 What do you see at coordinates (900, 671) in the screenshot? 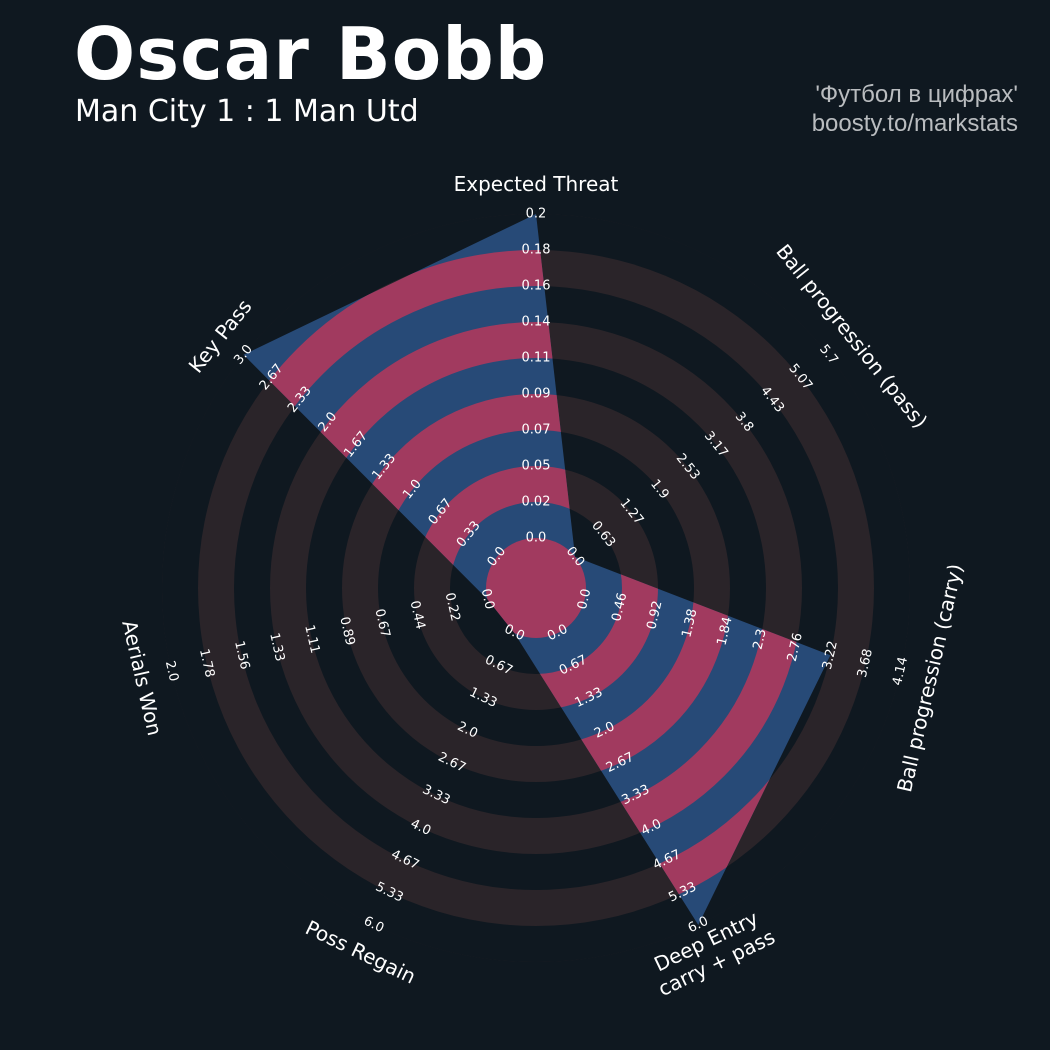
I see `tick-label: 4.14` at bounding box center [900, 671].